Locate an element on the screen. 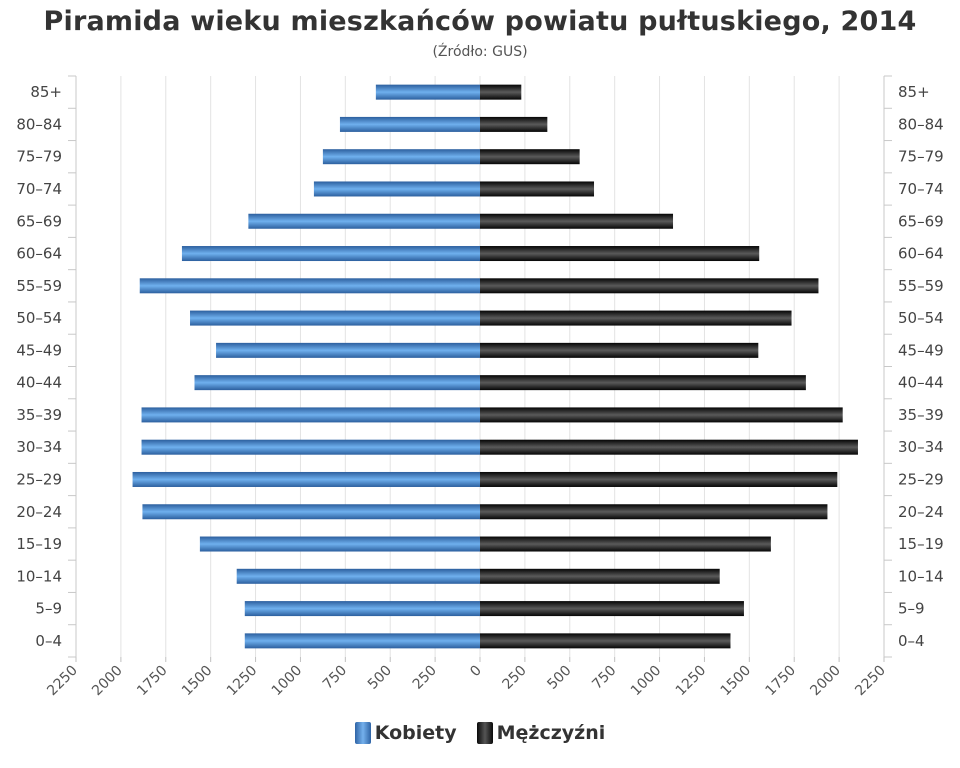 The height and width of the screenshot is (768, 960). legend-item-kobiety: Kobiety is located at coordinates (405, 733).